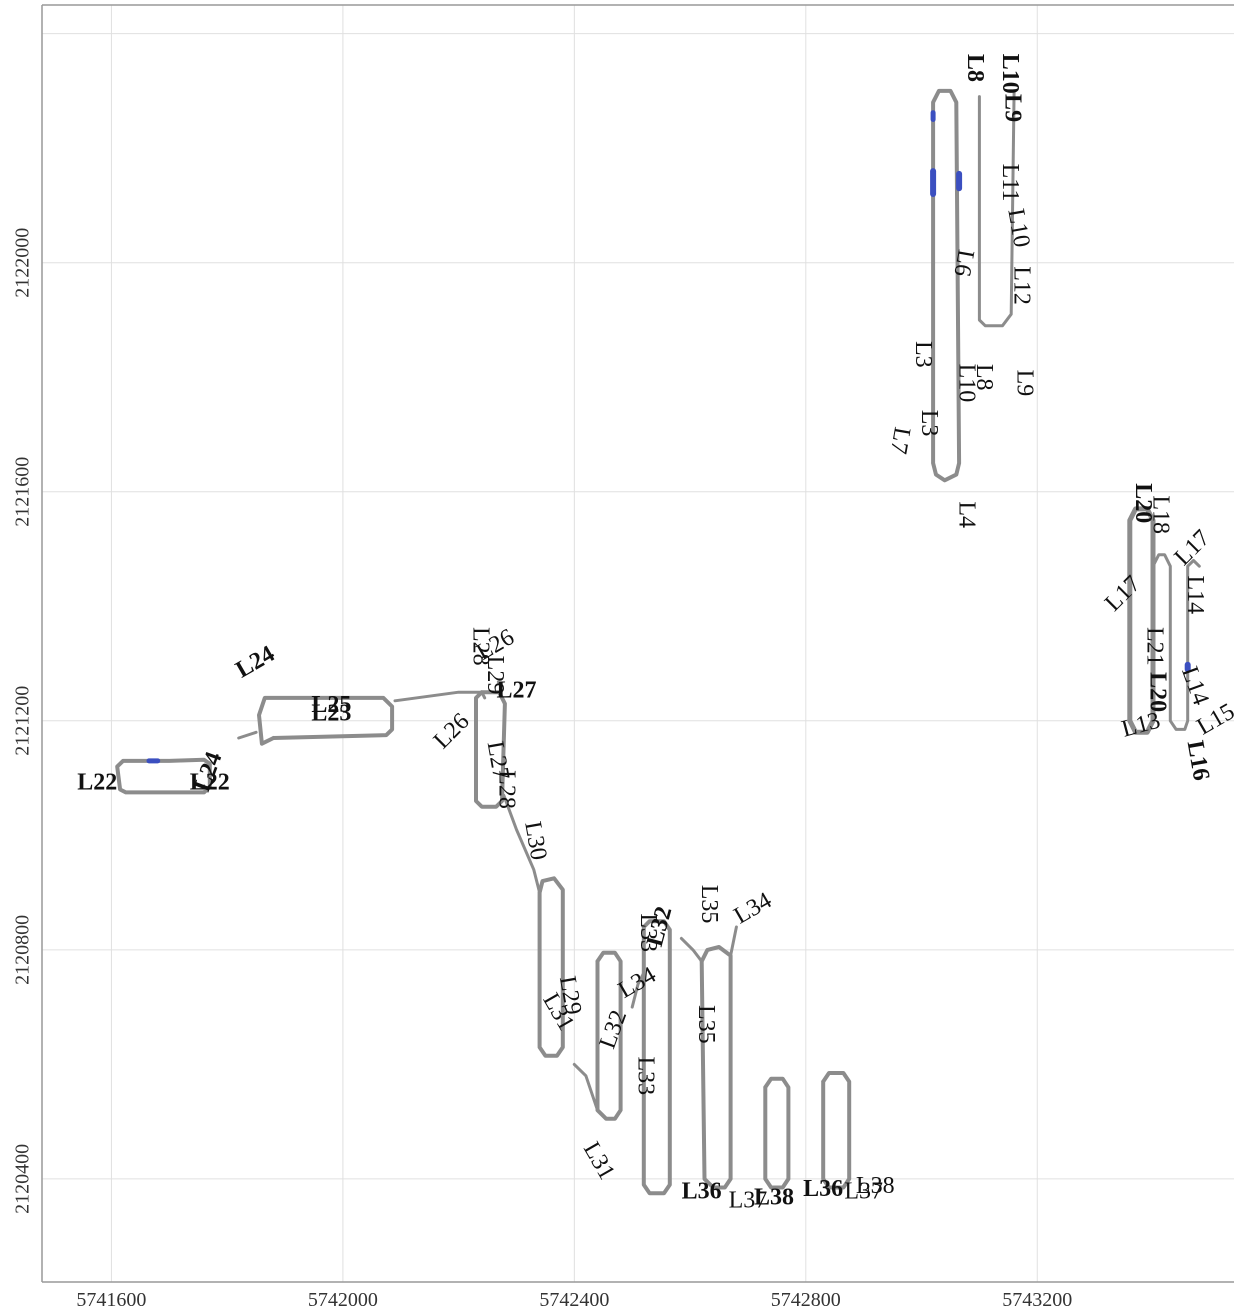 The height and width of the screenshot is (1313, 1234). I want to click on line-label-l29: L29, so click(495, 675).